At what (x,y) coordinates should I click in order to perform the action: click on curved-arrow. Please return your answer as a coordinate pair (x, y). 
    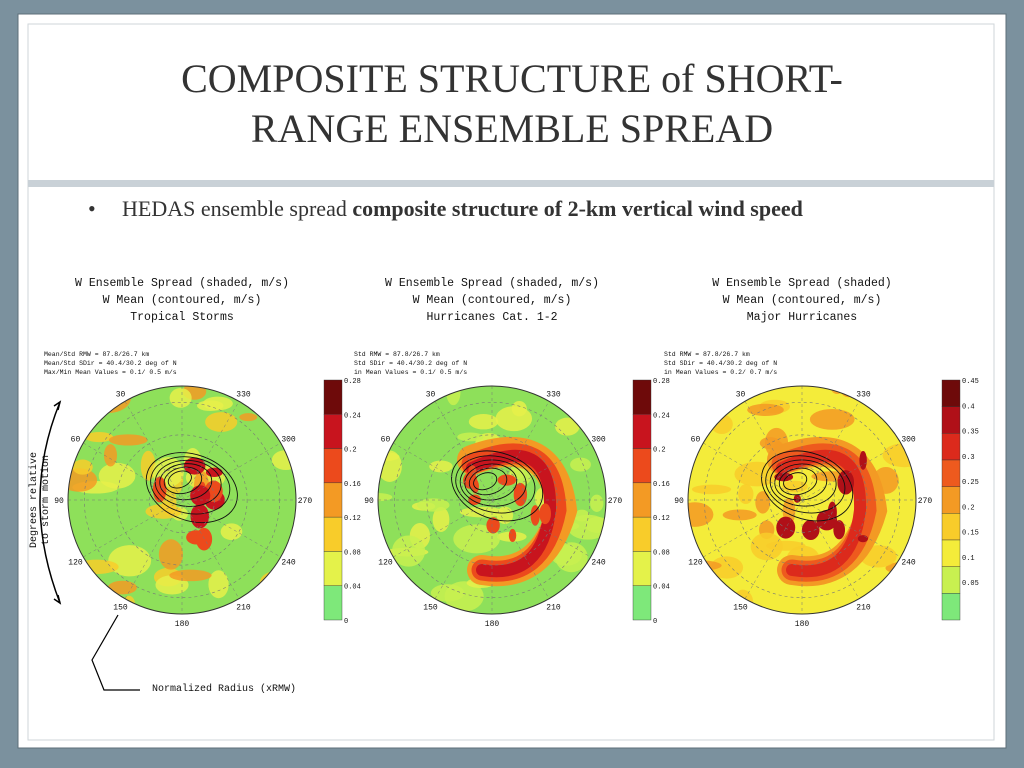
    Looking at the image, I should click on (50, 502).